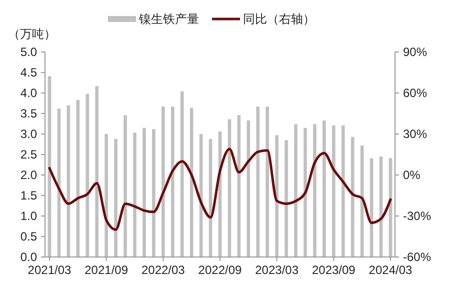 This screenshot has height=291, width=450. I want to click on y-tick-label: 0.5, so click(29, 237).